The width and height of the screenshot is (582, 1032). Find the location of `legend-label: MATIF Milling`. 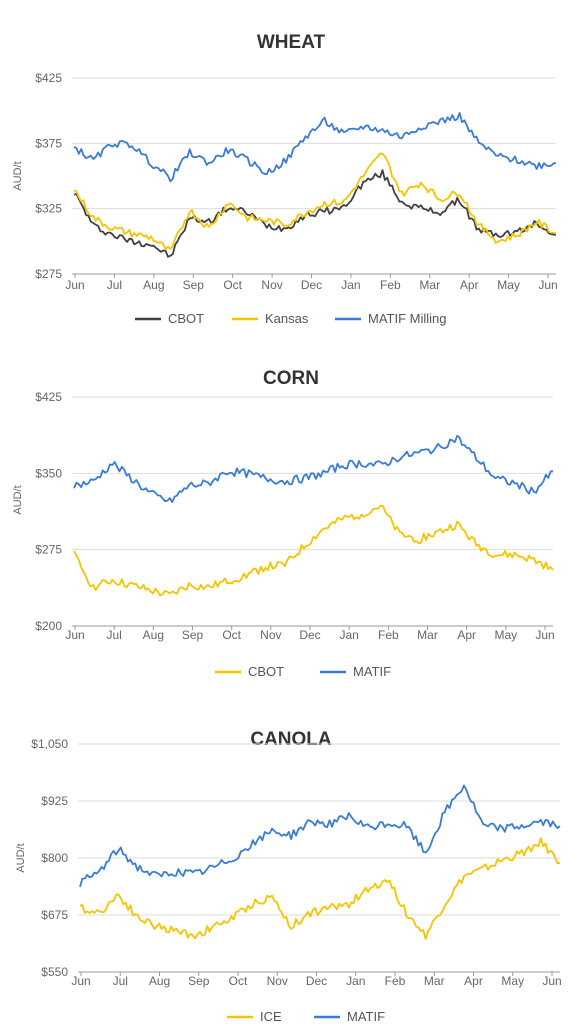

legend-label: MATIF Milling is located at coordinates (407, 318).